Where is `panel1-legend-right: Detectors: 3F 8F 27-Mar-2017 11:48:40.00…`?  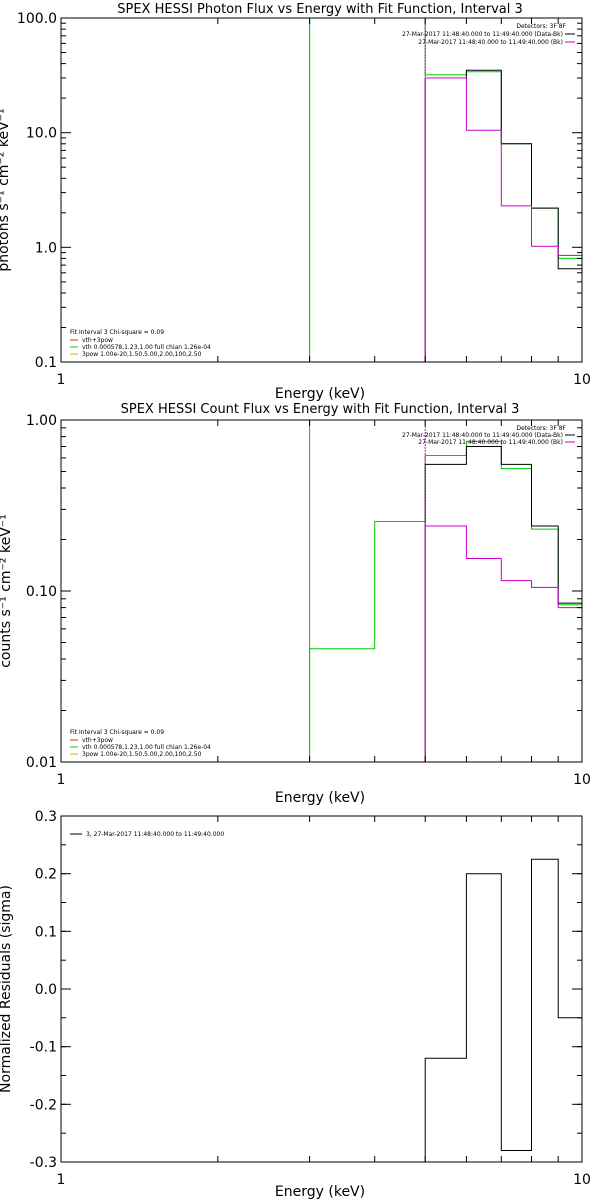 panel1-legend-right: Detectors: 3F 8F 27-Mar-2017 11:48:40.00… is located at coordinates (488, 34).